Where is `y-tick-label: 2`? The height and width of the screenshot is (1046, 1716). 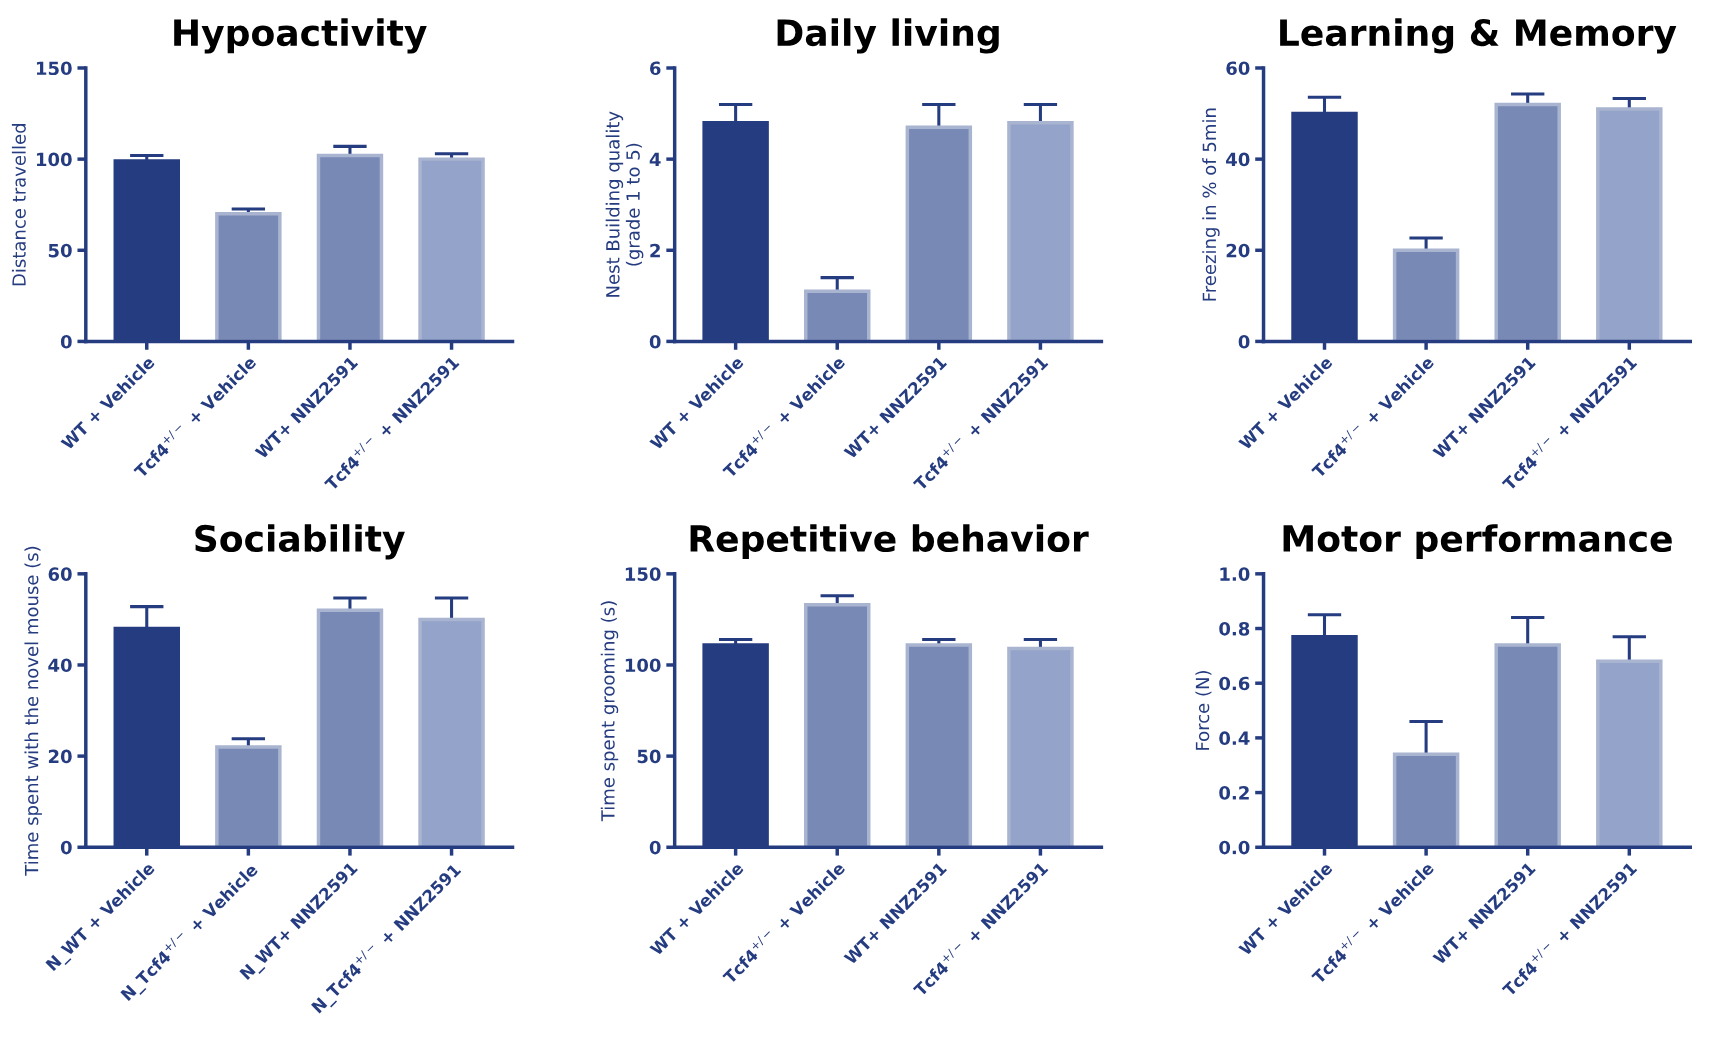 y-tick-label: 2 is located at coordinates (655, 250).